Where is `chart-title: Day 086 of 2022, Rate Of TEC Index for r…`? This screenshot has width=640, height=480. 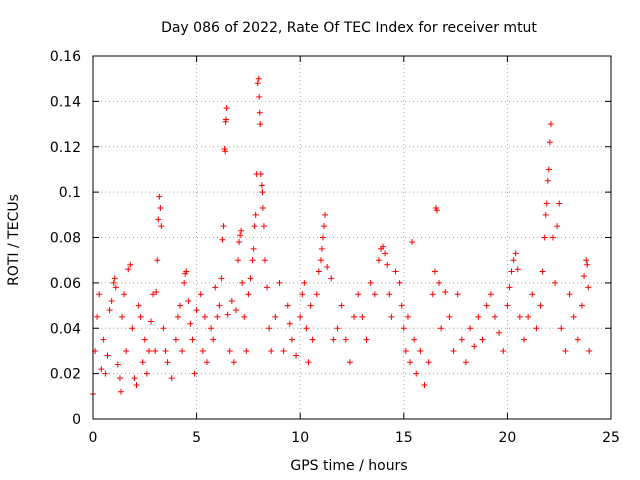 chart-title: Day 086 of 2022, Rate Of TEC Index for r… is located at coordinates (349, 28).